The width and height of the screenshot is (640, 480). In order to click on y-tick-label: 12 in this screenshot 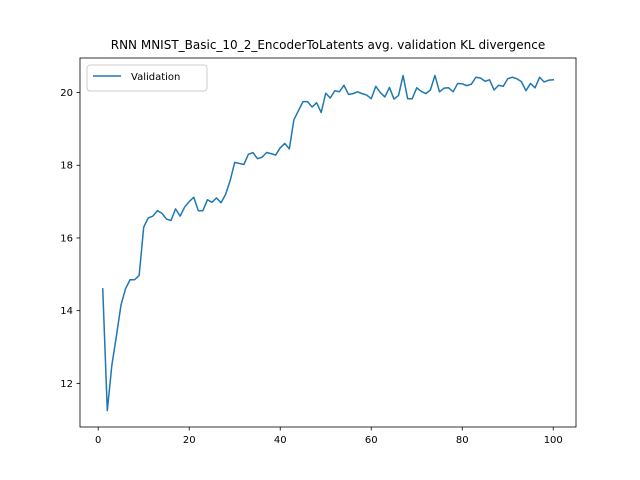, I will do `click(66, 384)`.